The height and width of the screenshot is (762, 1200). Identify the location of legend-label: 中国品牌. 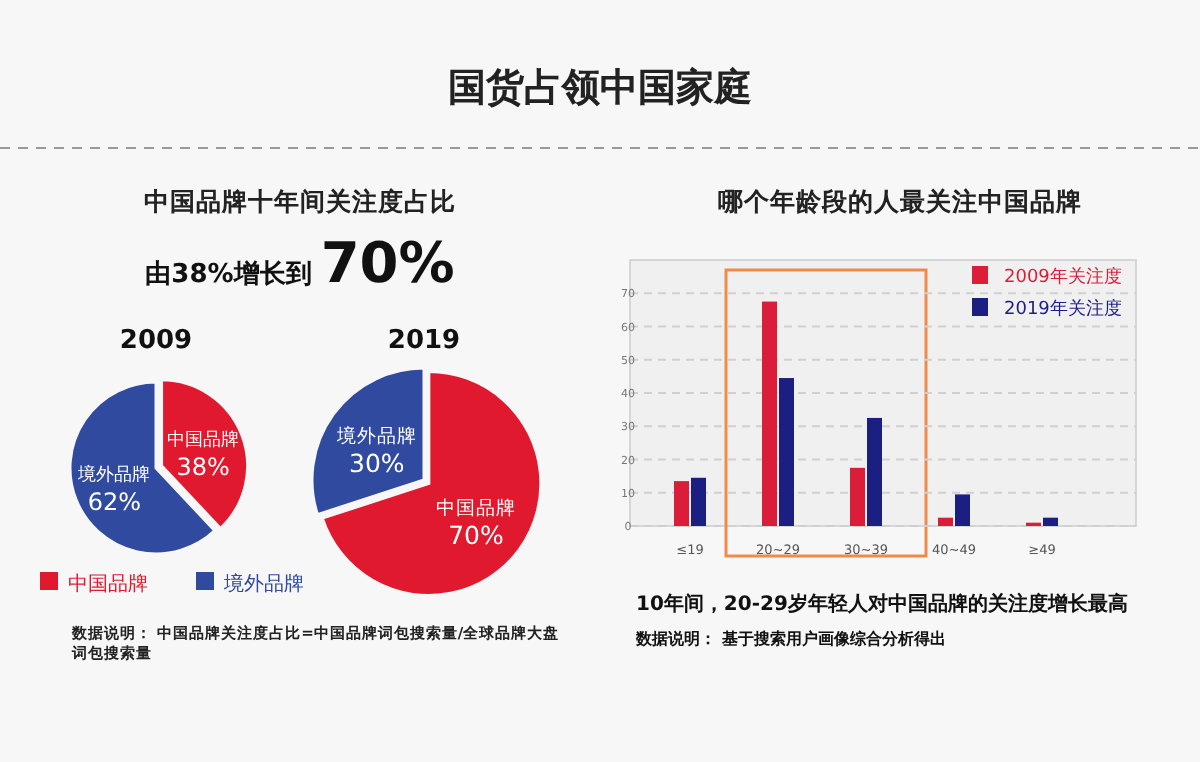
(108, 584).